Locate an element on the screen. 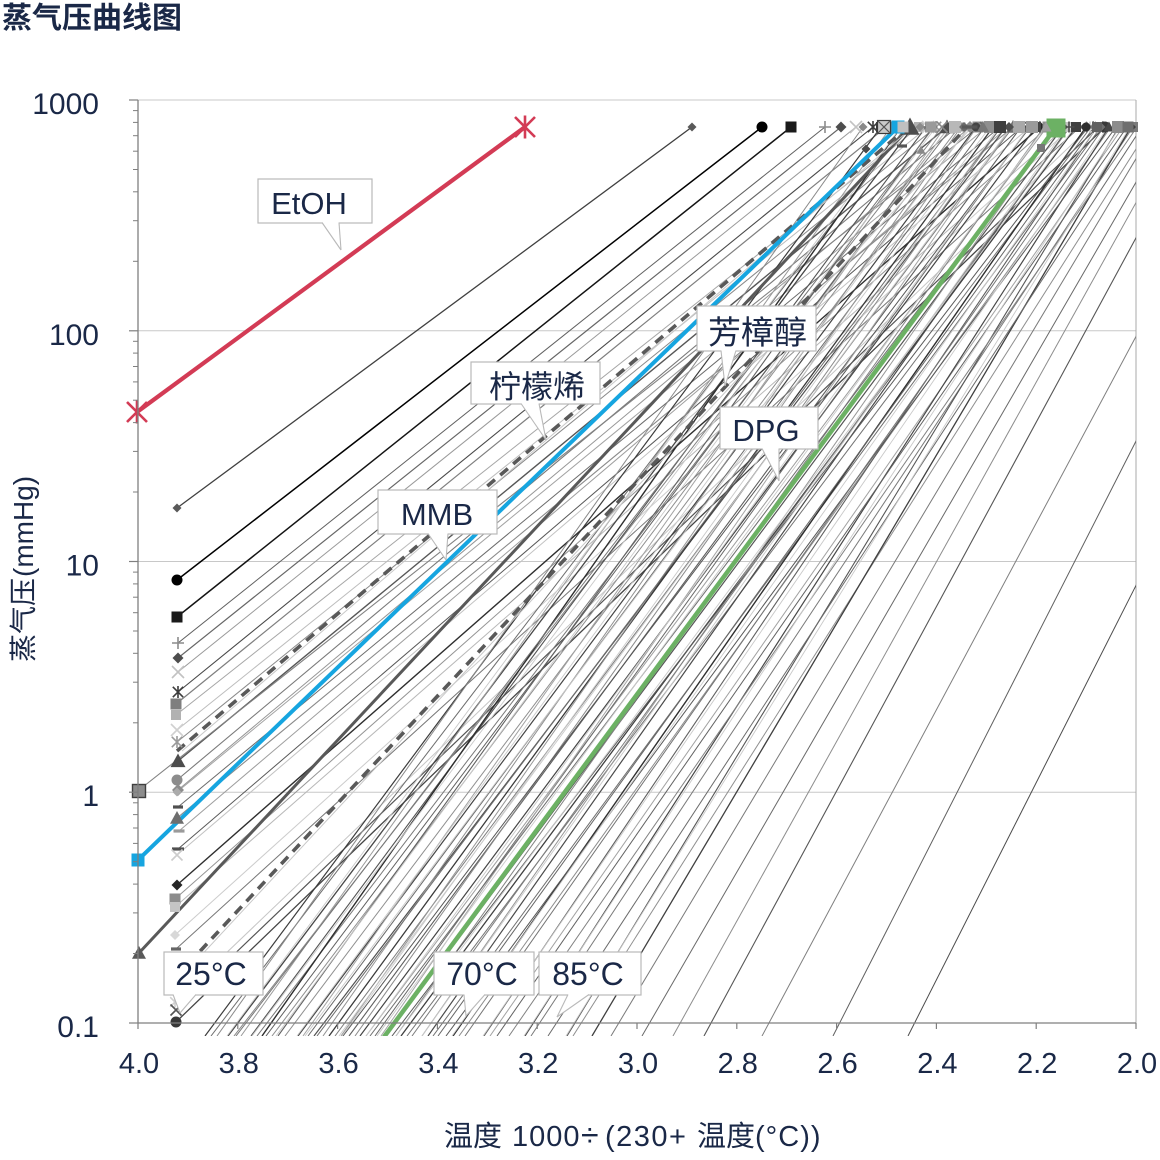 Image resolution: width=1160 pixels, height=1160 pixels. svg-text: 25°C is located at coordinates (211, 974).